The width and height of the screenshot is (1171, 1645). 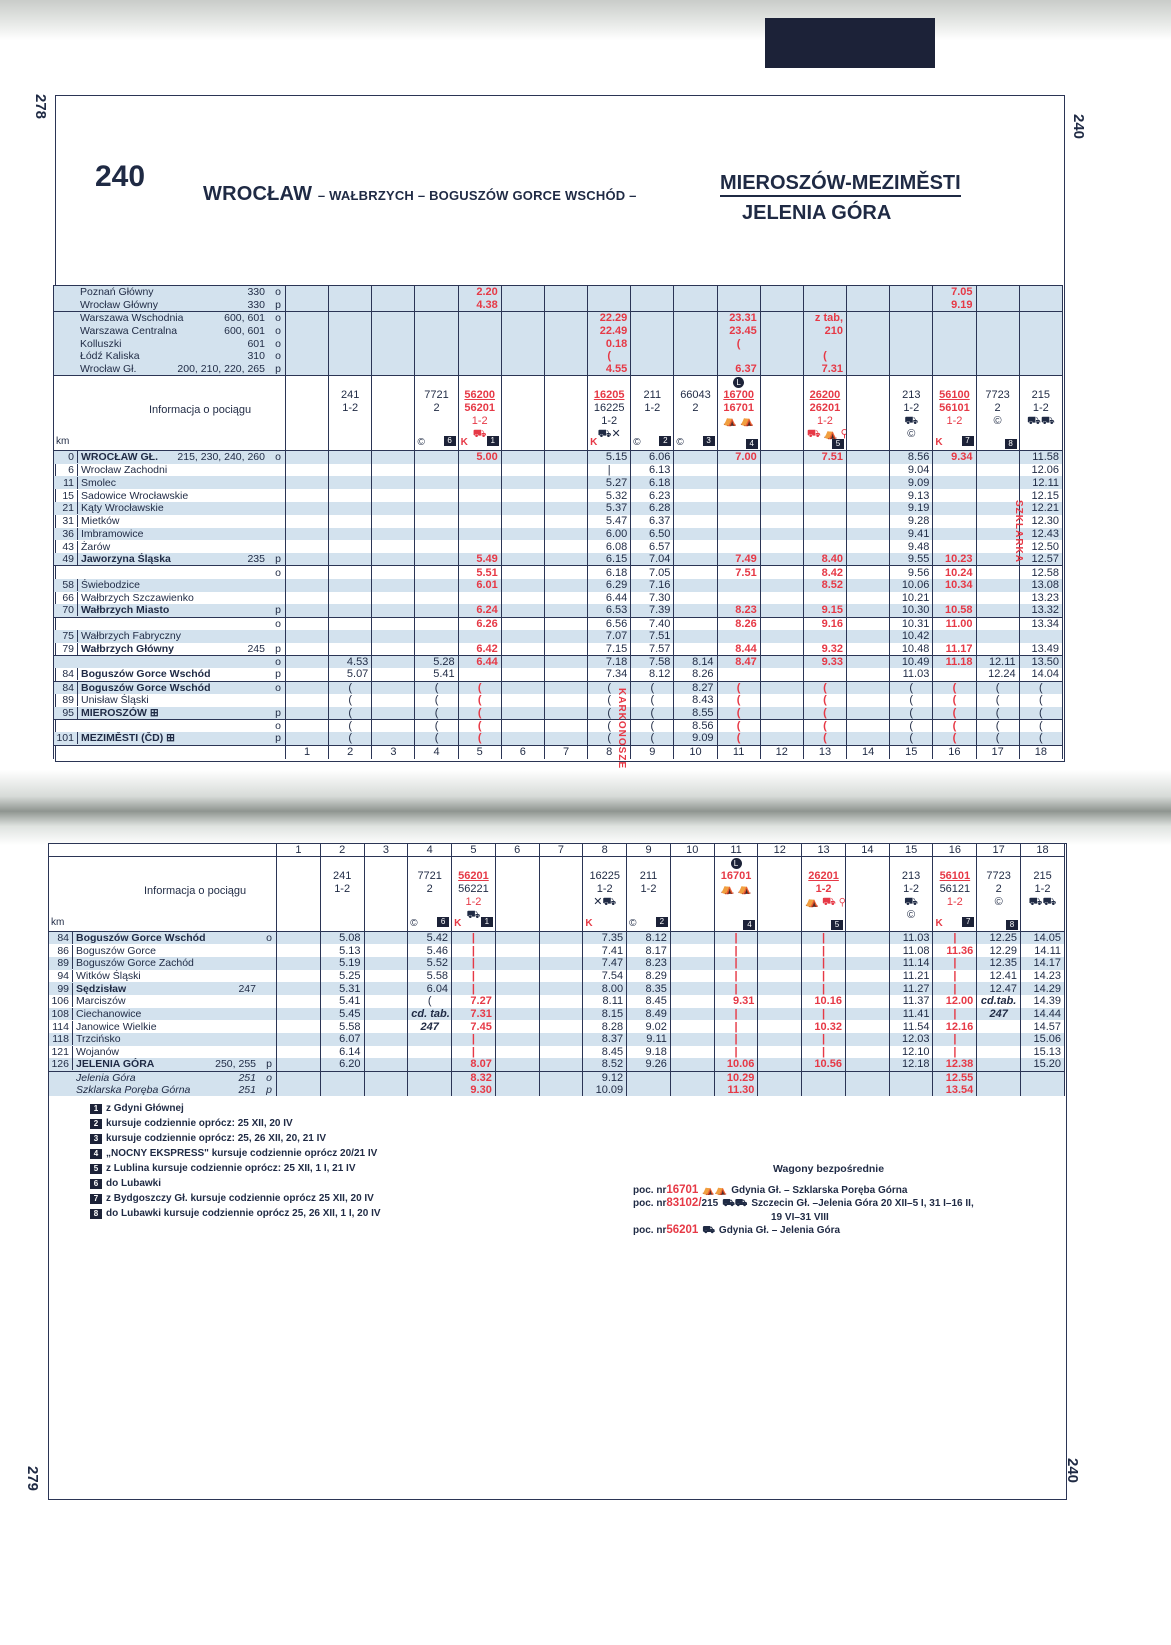 I want to click on station: 89 Boguszów Gorce Zachód, so click(x=163, y=963).